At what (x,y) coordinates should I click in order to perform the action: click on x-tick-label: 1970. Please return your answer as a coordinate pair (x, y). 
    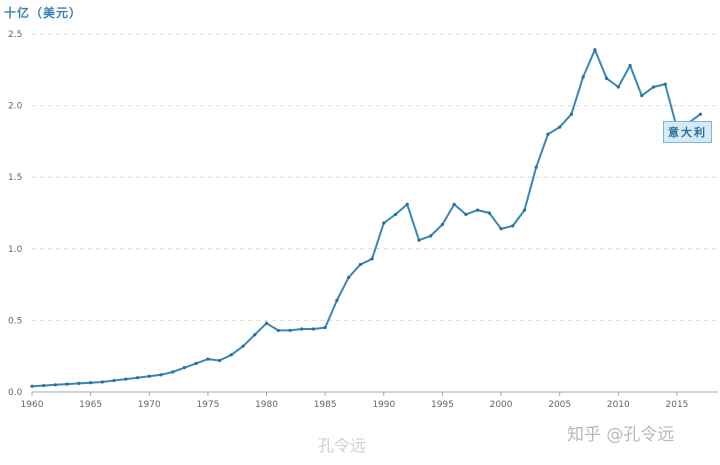
    Looking at the image, I should click on (149, 405).